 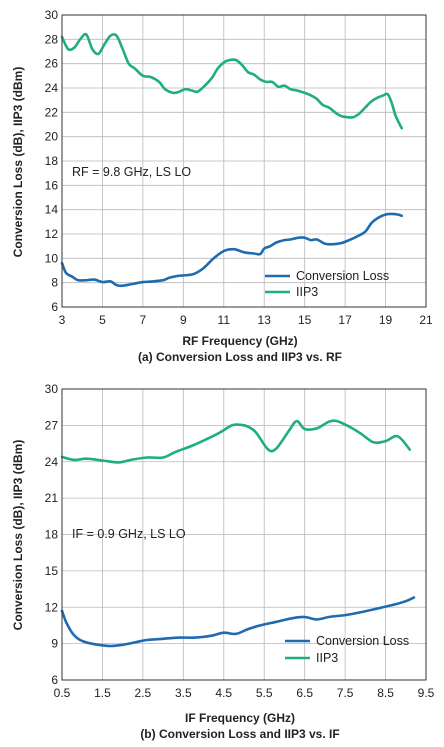 I want to click on chart-a-y-tick-label: 12, so click(x=52, y=234).